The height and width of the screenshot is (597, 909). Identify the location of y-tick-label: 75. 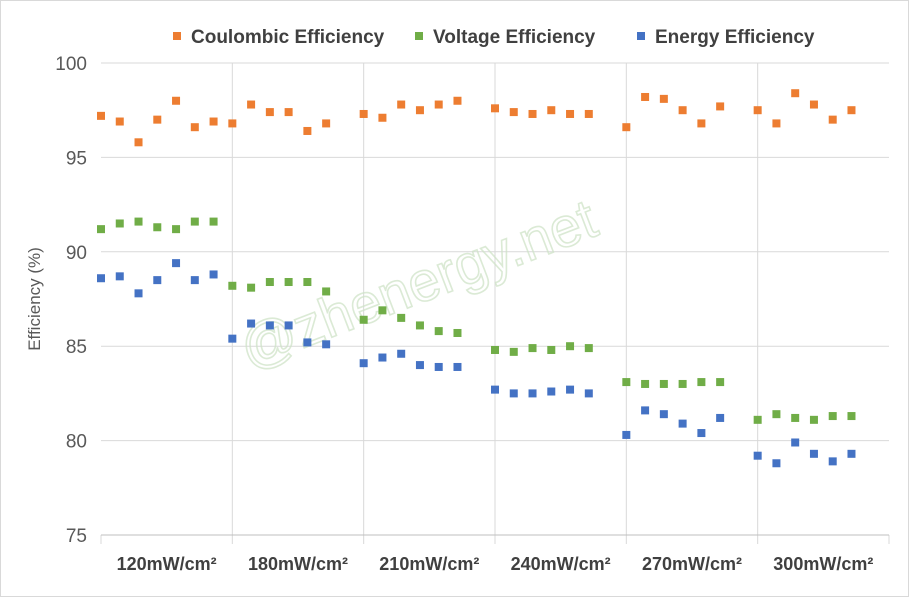
(76, 536).